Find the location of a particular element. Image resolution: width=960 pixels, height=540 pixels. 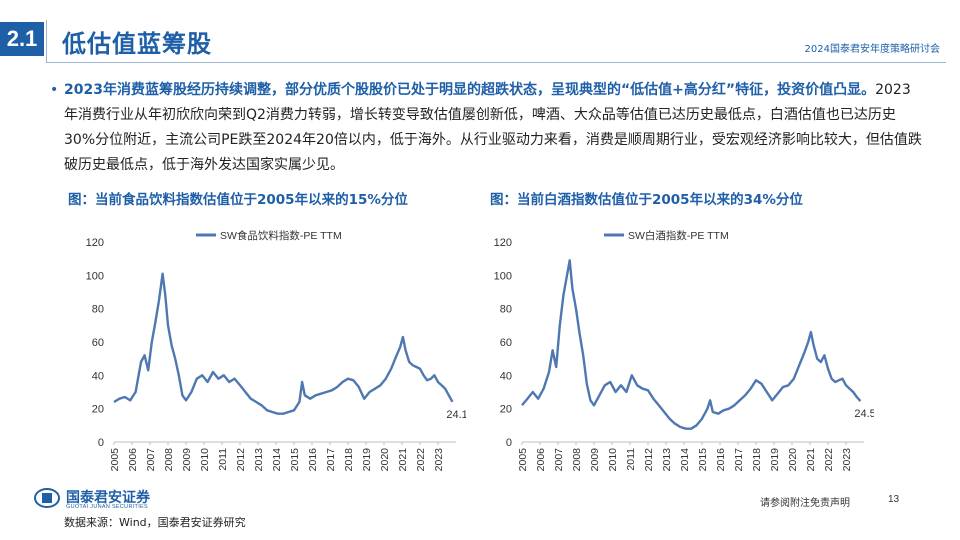

chart-legend: SW食品饮料指数-PE TTM is located at coordinates (269, 235).